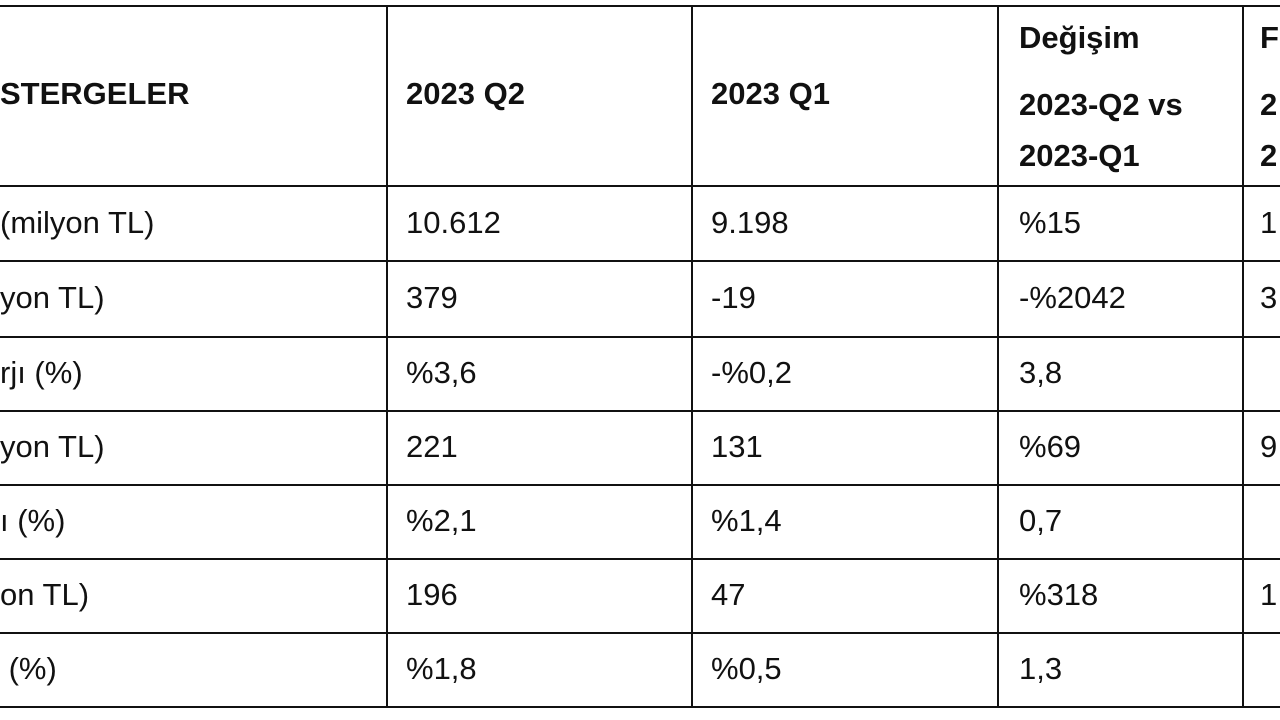 Image resolution: width=1280 pixels, height=720 pixels. I want to click on table-cell: -%0,2, so click(751, 372).